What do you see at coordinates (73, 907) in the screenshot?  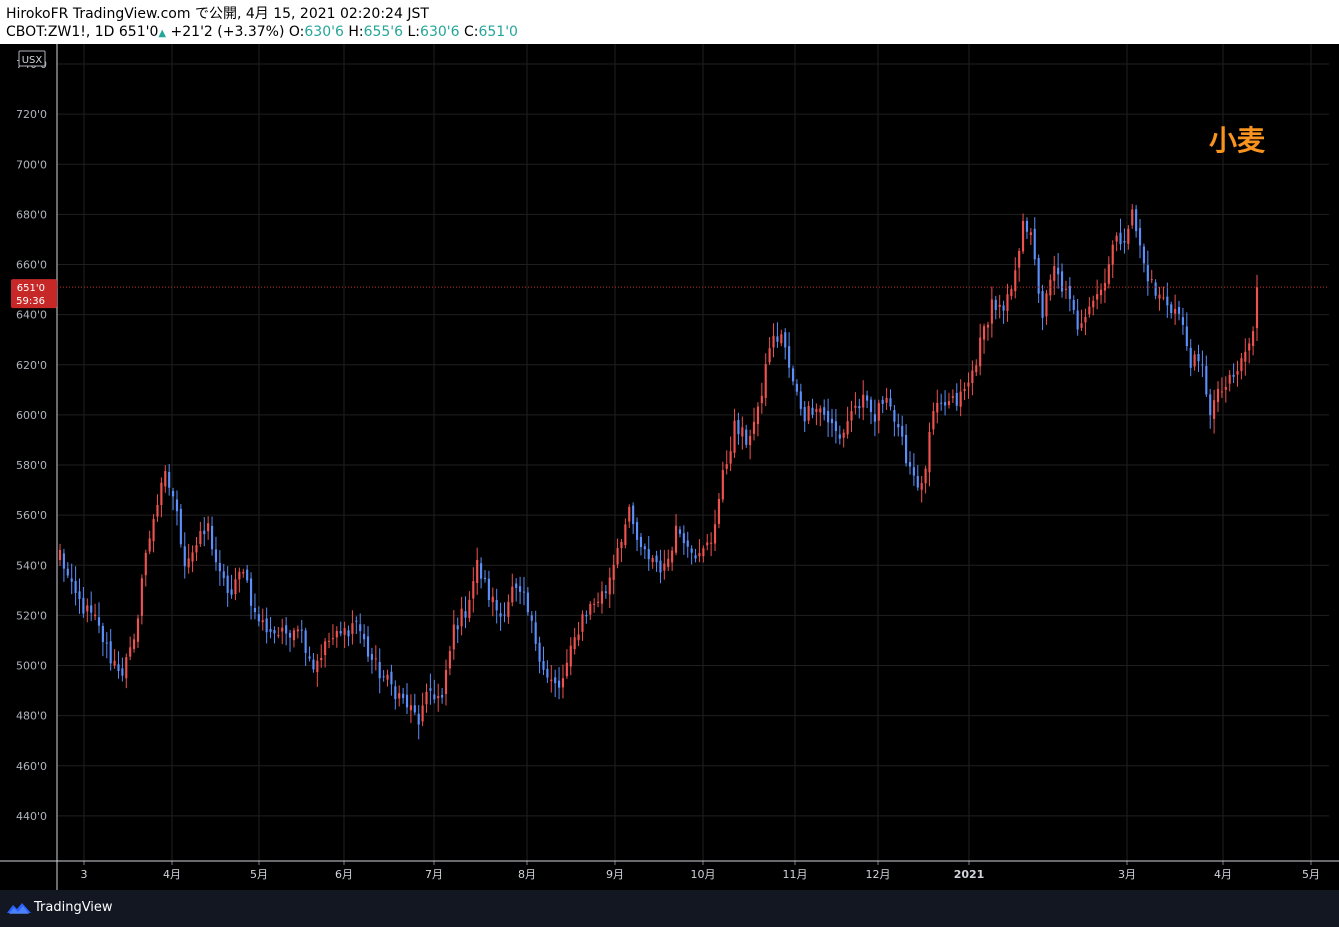 I see `footer-brand: TradingView` at bounding box center [73, 907].